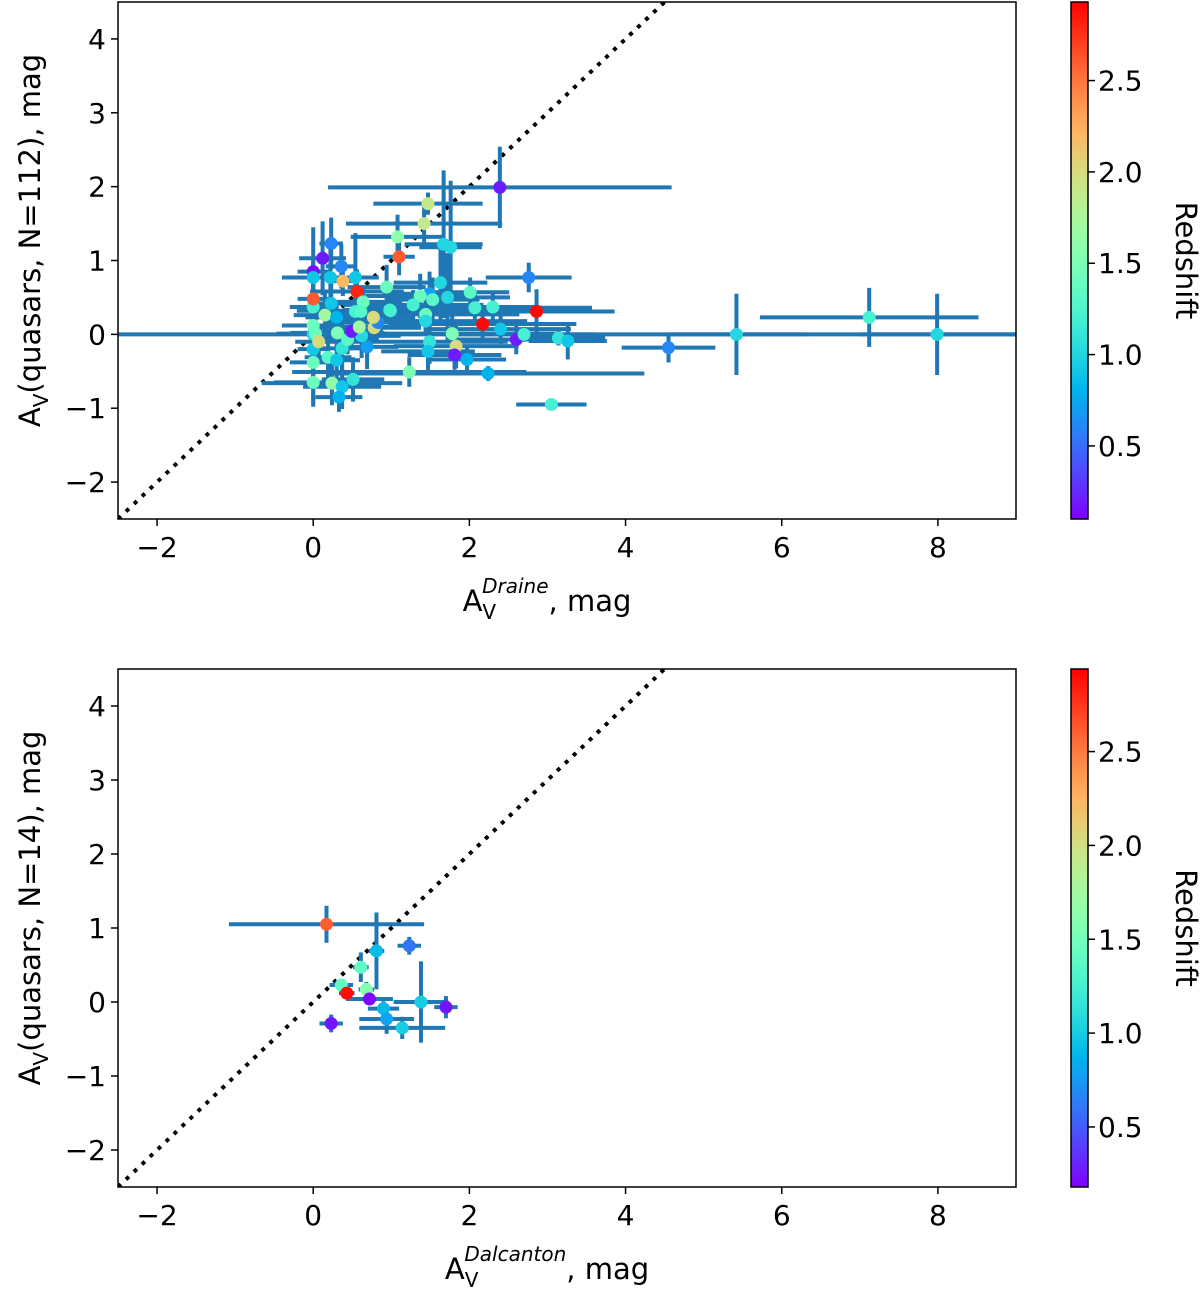  What do you see at coordinates (33, 908) in the screenshot?
I see `y-axis-label: AV(quasars, N=14), mag` at bounding box center [33, 908].